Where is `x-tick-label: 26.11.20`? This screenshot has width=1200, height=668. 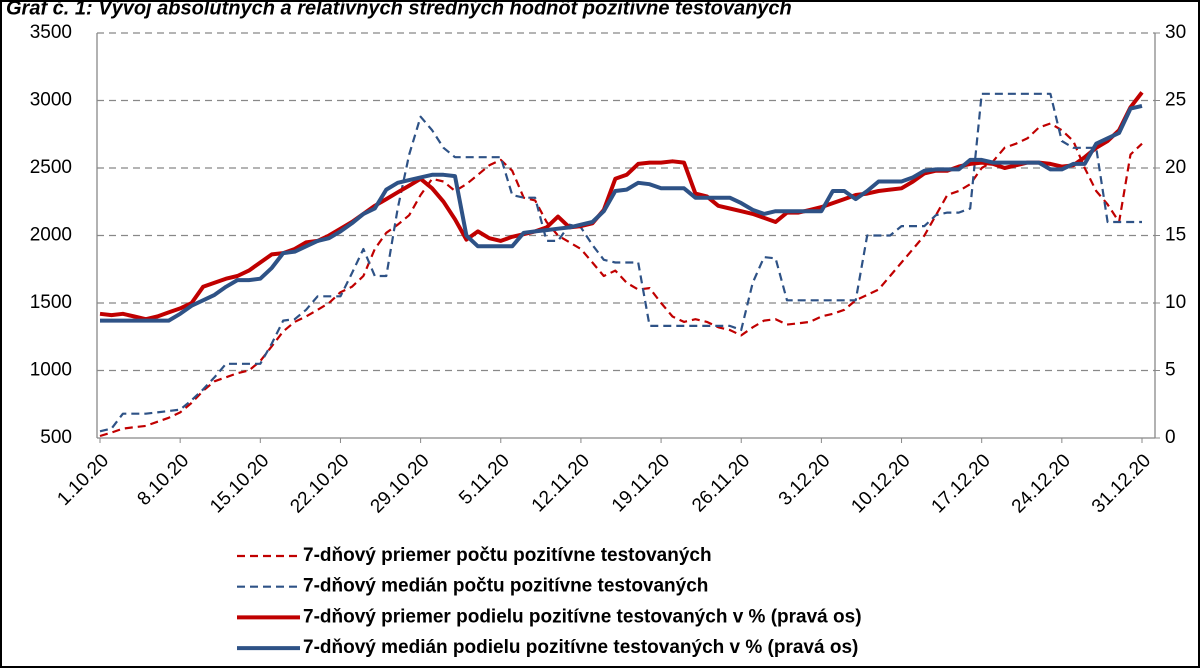 x-tick-label: 26.11.20 is located at coordinates (721, 483).